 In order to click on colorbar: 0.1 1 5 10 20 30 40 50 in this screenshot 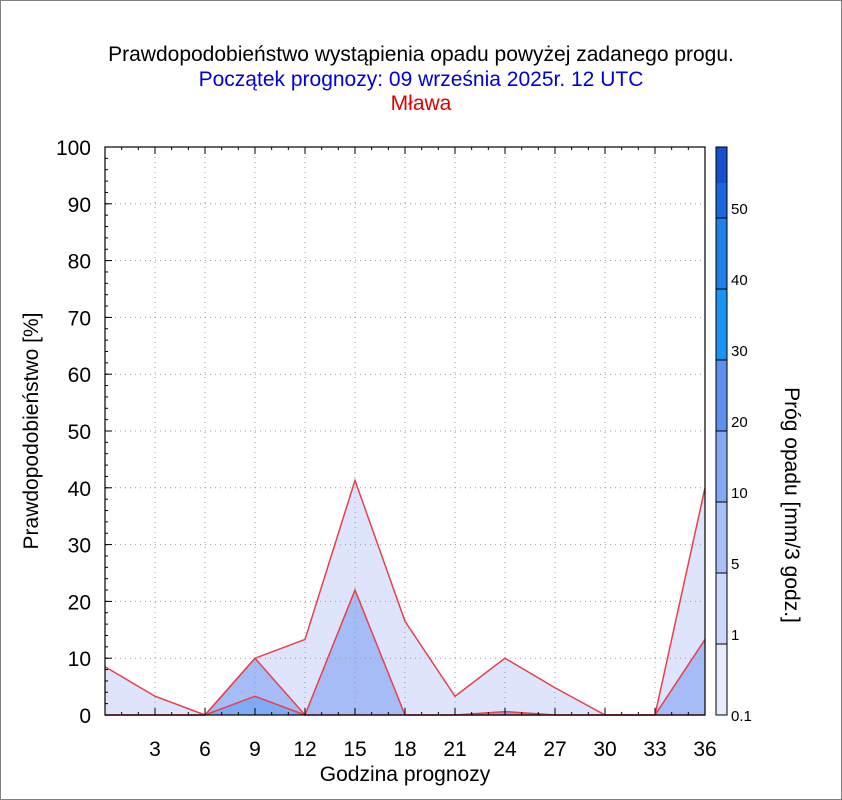, I will do `click(733, 435)`.